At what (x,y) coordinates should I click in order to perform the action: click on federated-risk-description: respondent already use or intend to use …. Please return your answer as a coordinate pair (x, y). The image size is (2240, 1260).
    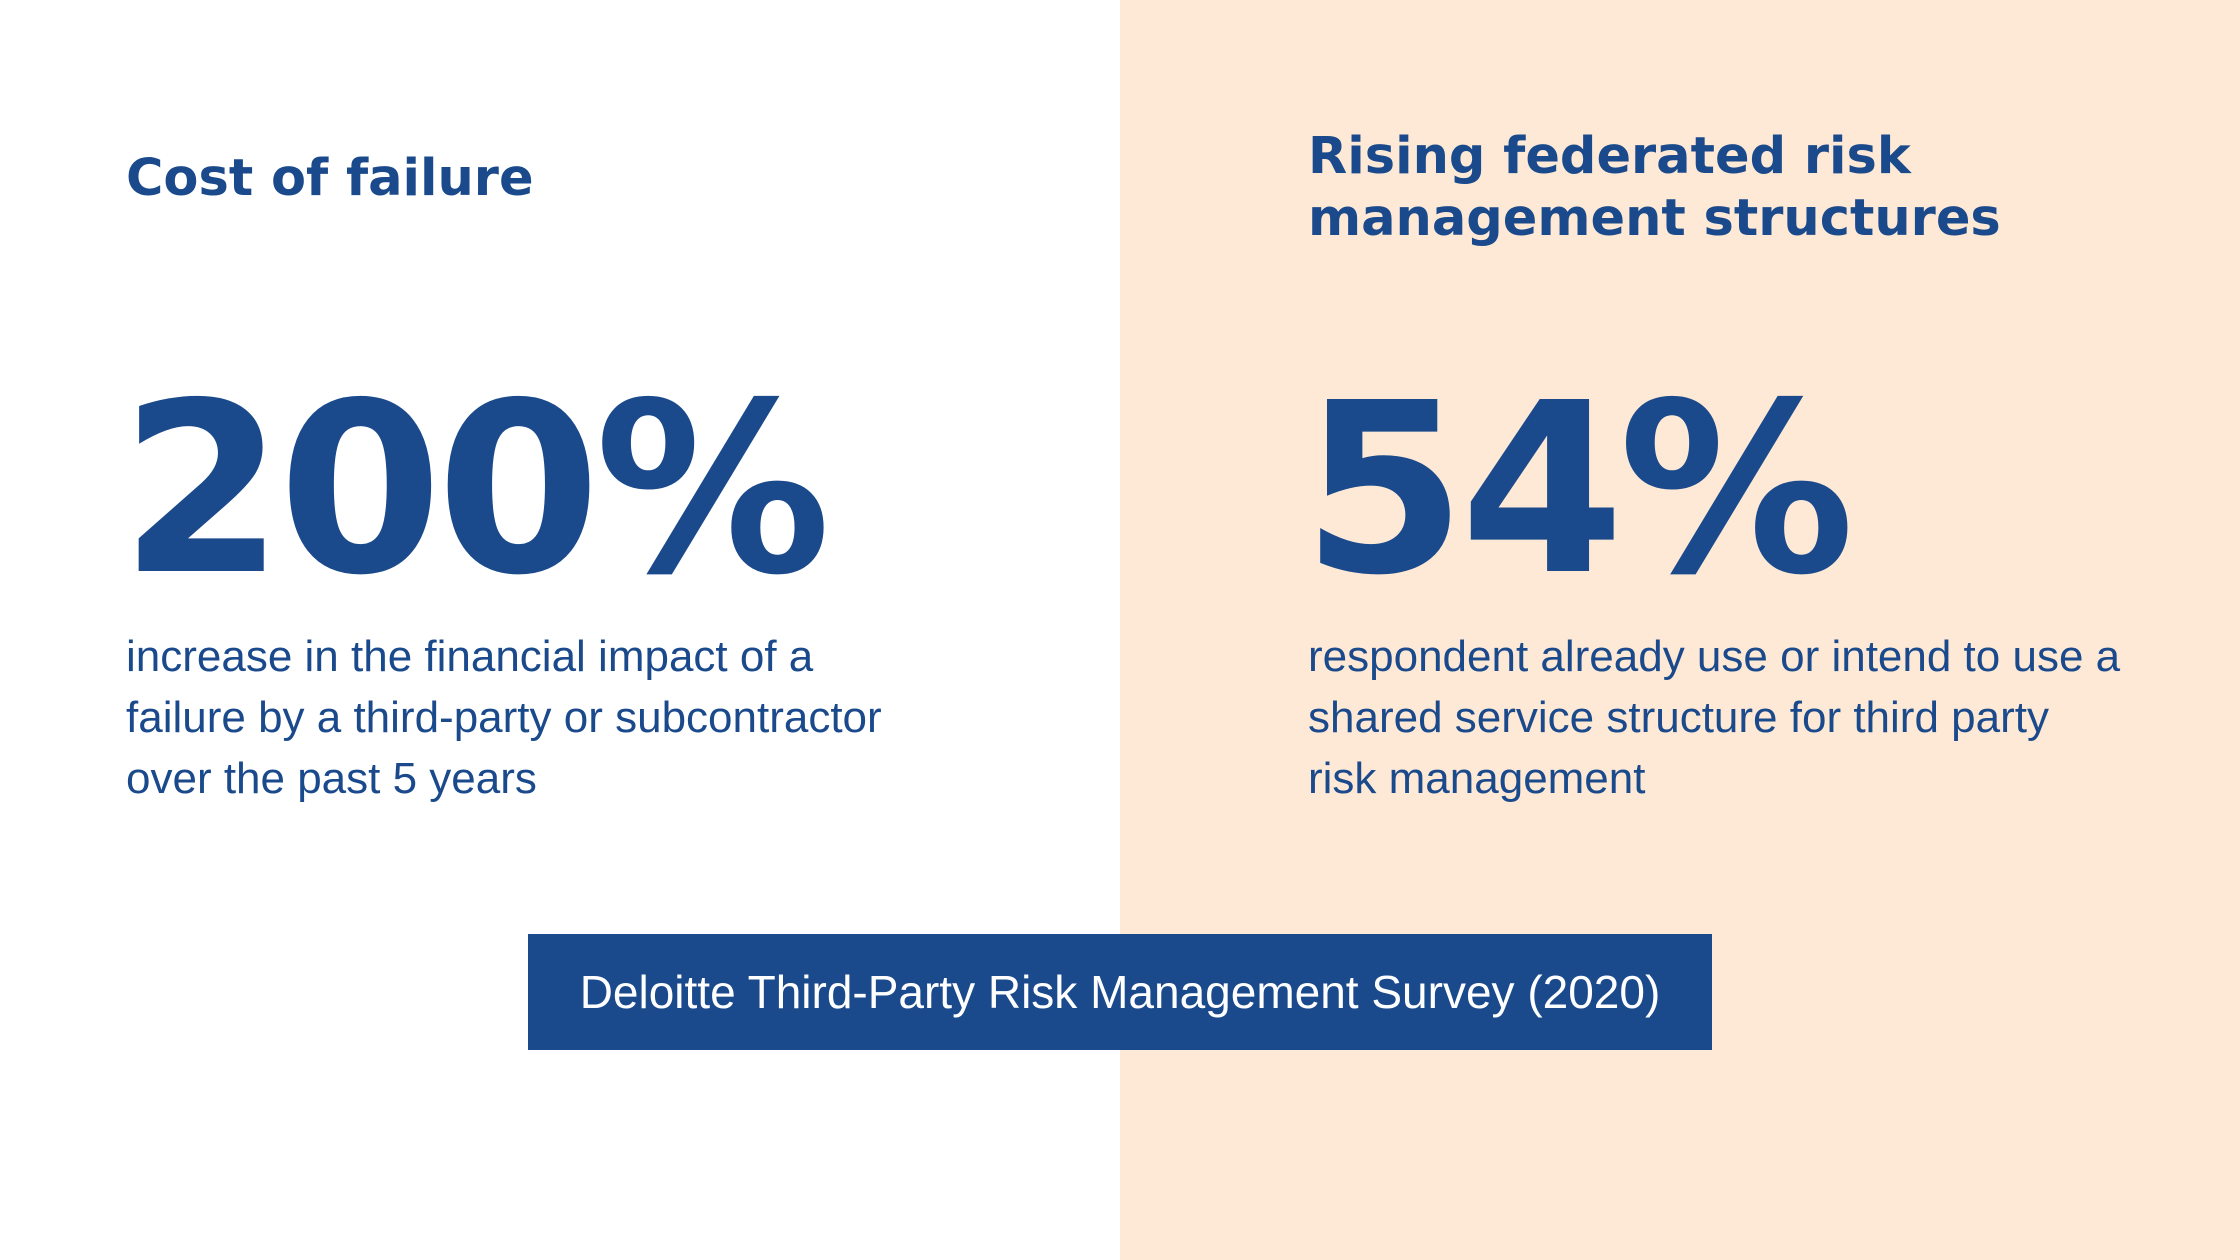
    Looking at the image, I should click on (1714, 717).